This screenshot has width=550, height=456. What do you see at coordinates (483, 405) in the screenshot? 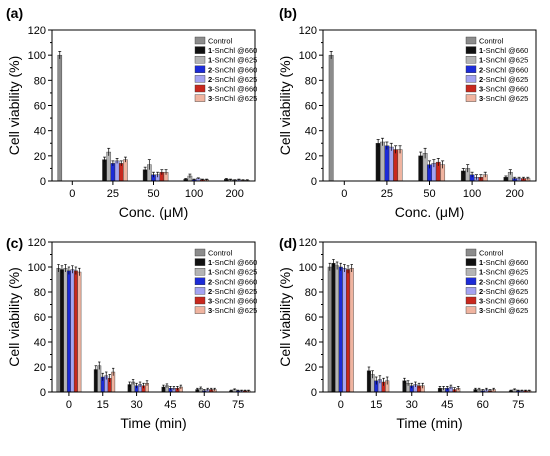
I see `x-tick-label: 60` at bounding box center [483, 405].